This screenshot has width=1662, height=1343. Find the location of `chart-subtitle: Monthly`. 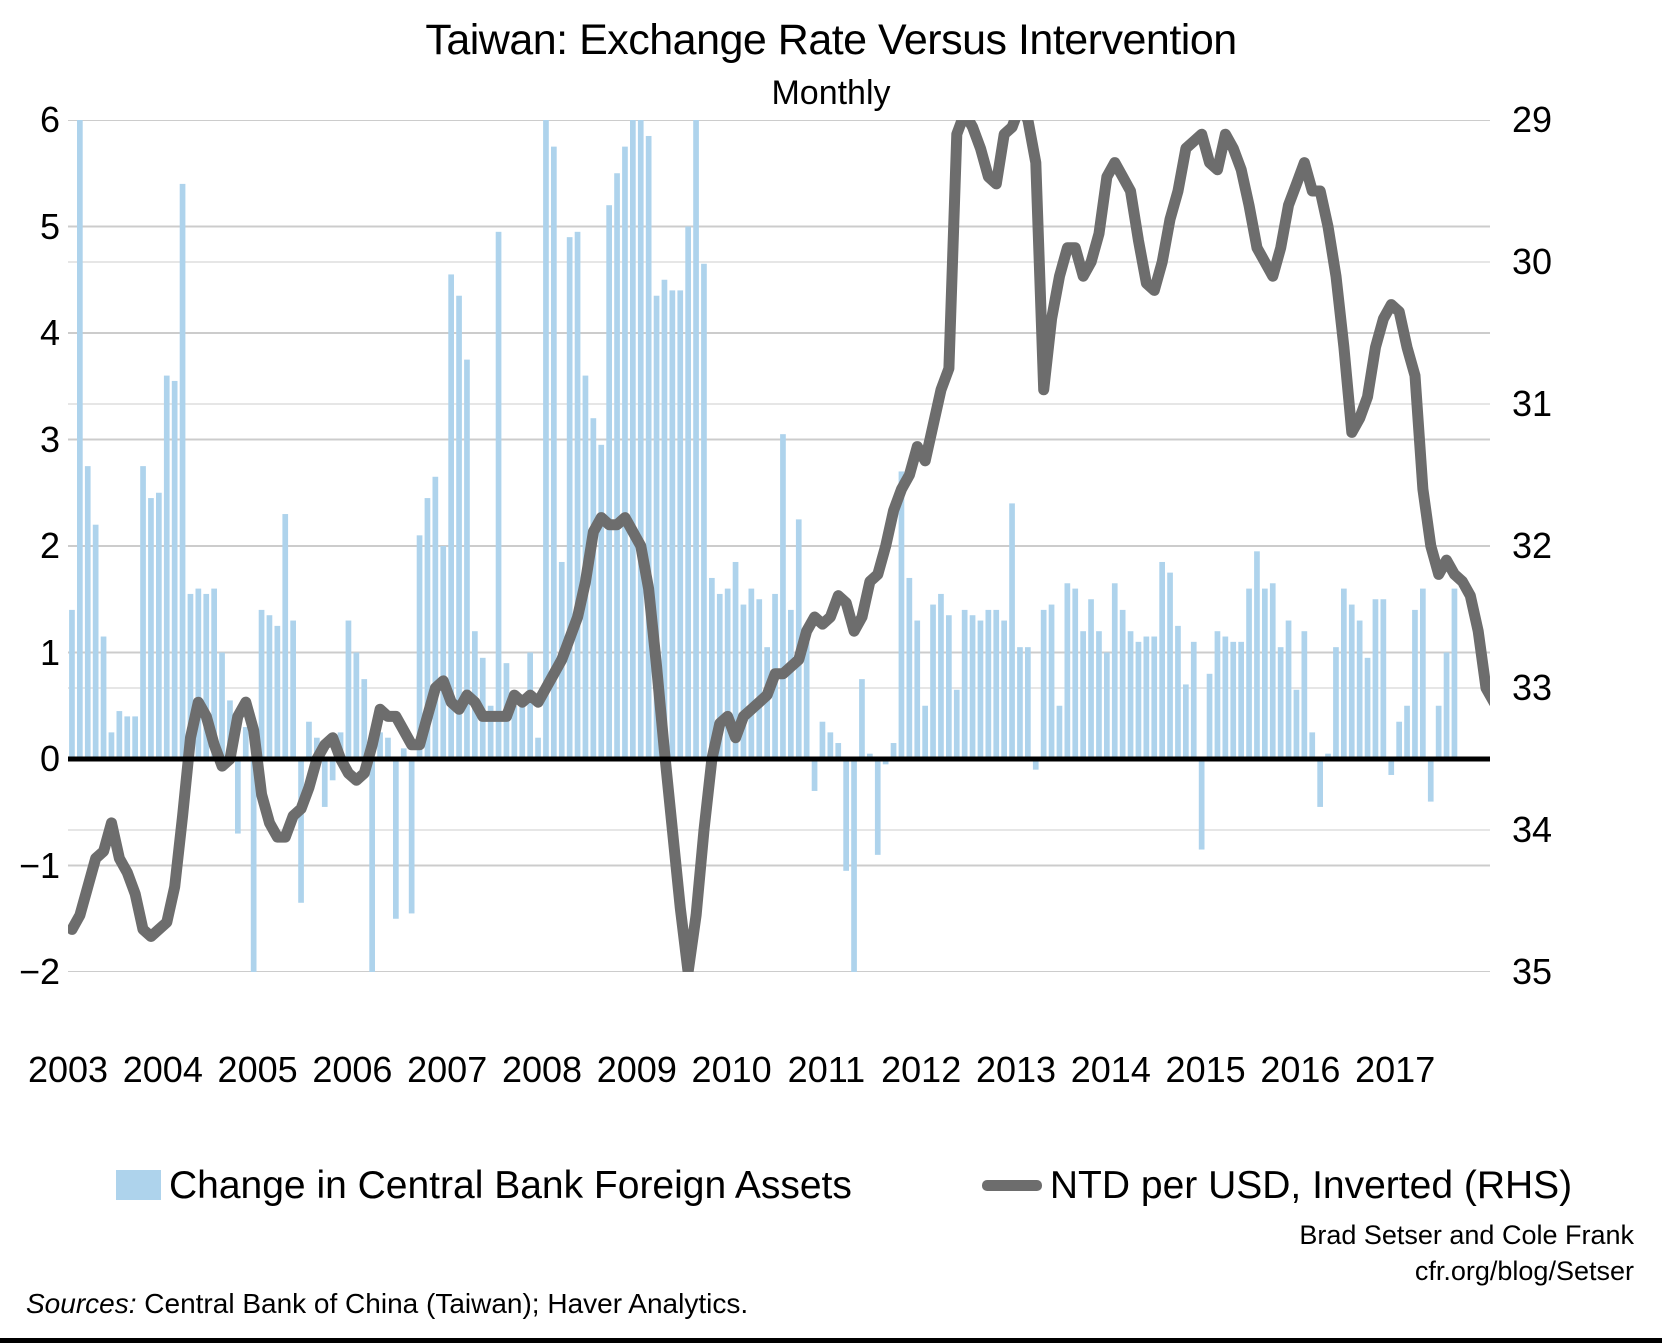

chart-subtitle: Monthly is located at coordinates (831, 93).